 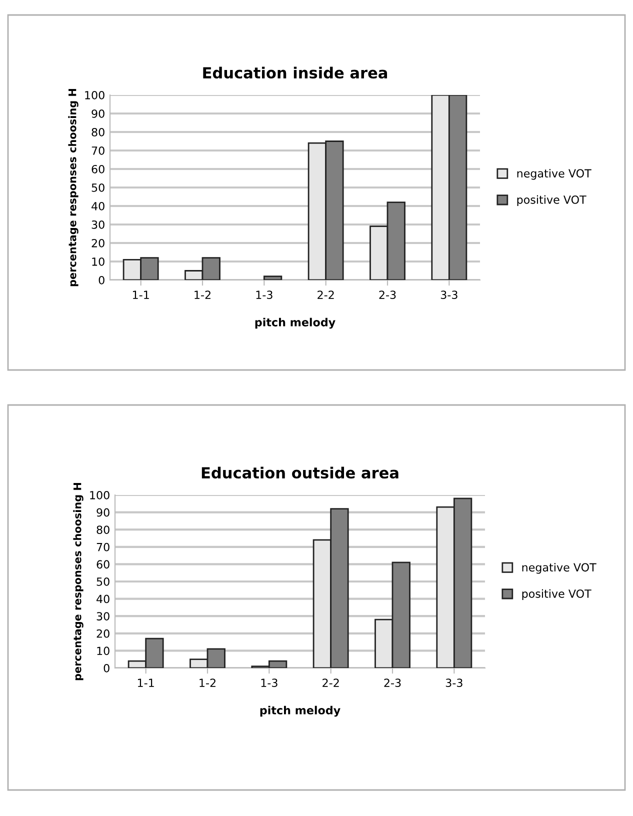 What do you see at coordinates (300, 472) in the screenshot?
I see `chart-title: Education outside area` at bounding box center [300, 472].